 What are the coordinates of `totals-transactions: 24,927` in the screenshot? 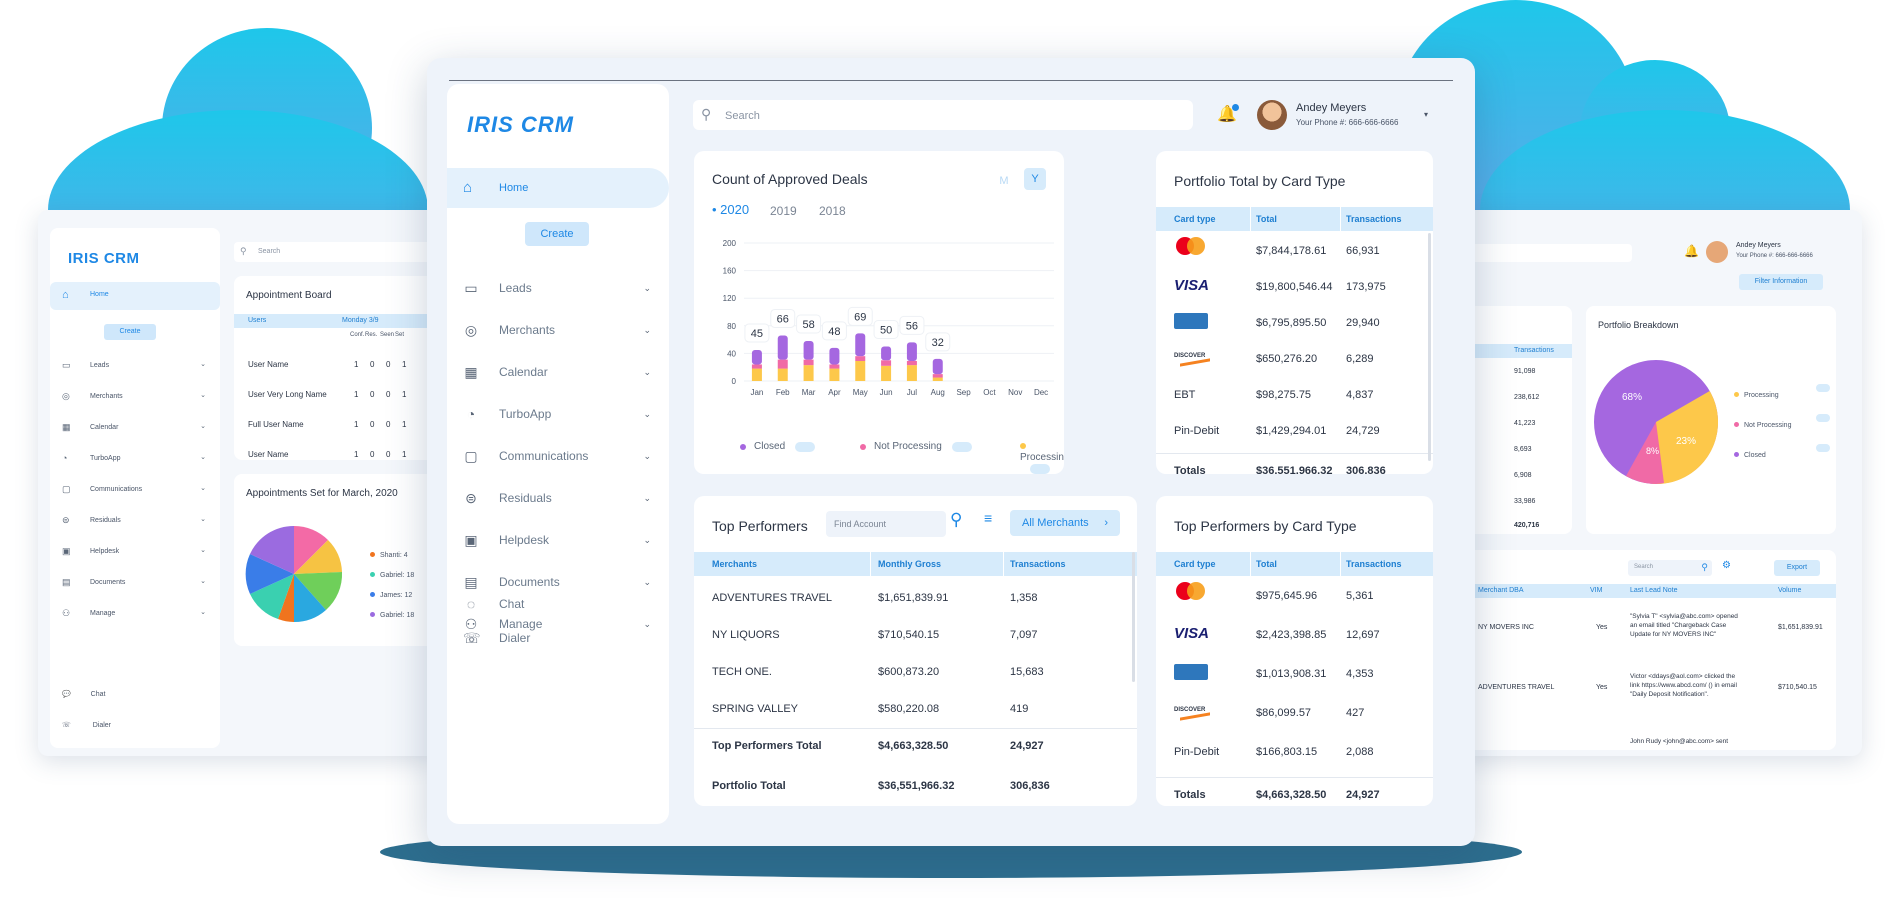 It's located at (1363, 795).